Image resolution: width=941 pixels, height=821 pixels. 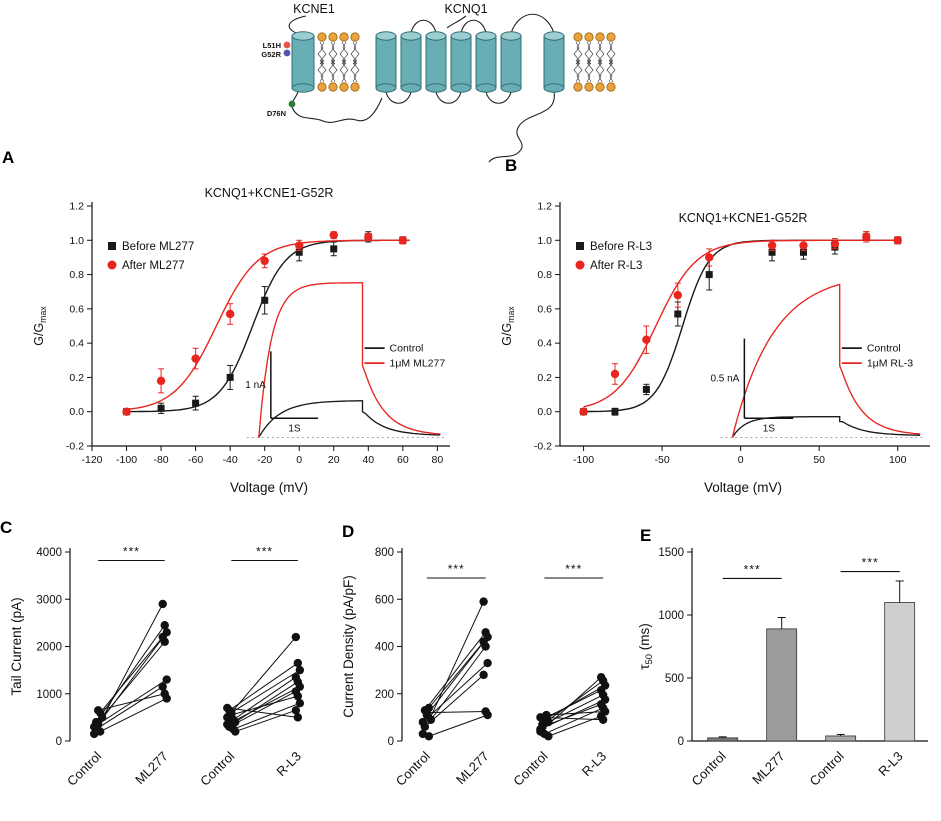 I want to click on y-tick-label: 1.2, so click(x=544, y=207).